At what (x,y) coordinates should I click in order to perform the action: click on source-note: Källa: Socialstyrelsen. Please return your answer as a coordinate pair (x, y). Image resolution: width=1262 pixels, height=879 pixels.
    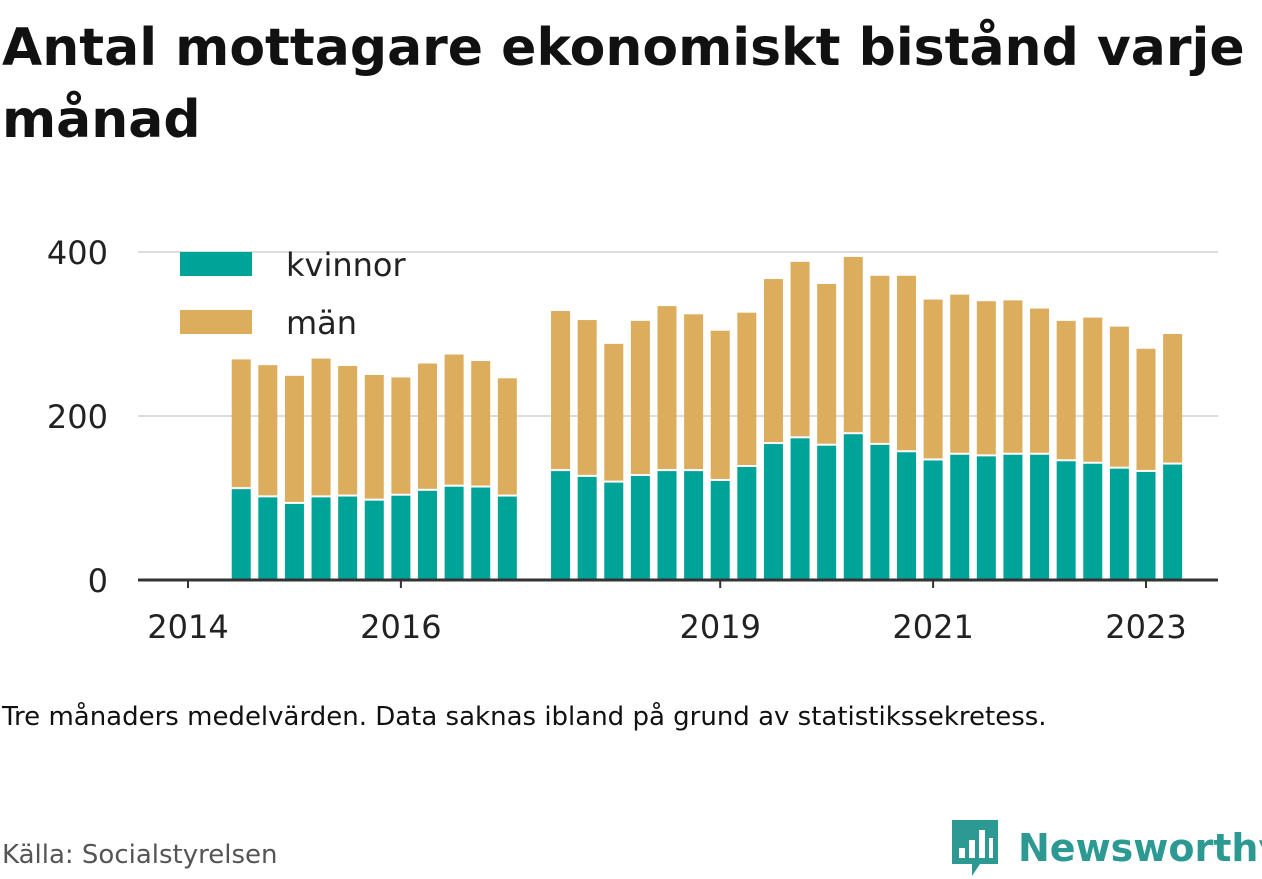
    Looking at the image, I should click on (140, 855).